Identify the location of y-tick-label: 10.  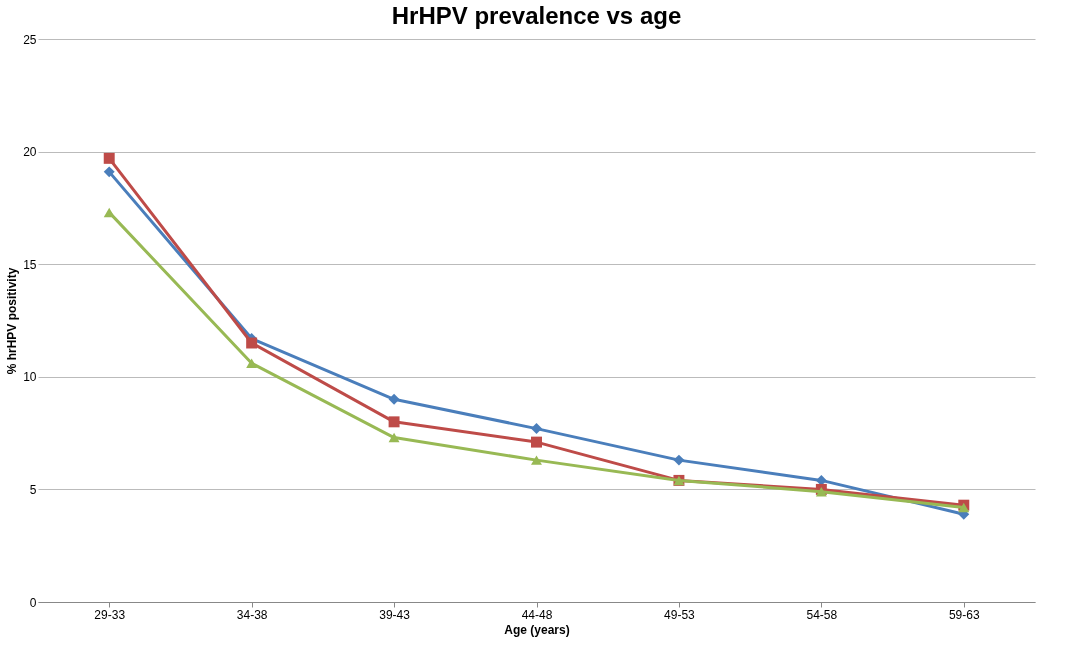
(30, 377).